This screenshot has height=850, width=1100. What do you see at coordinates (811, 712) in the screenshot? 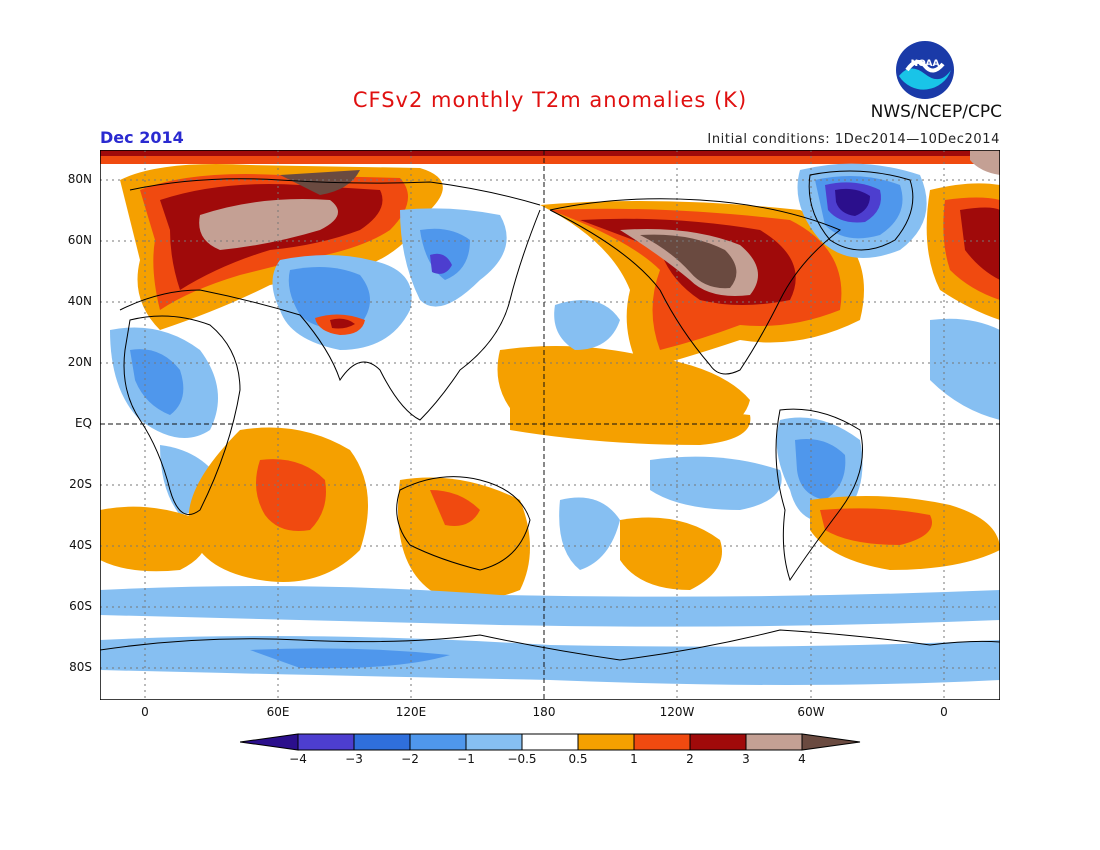
I see `lon-label: 60W` at bounding box center [811, 712].